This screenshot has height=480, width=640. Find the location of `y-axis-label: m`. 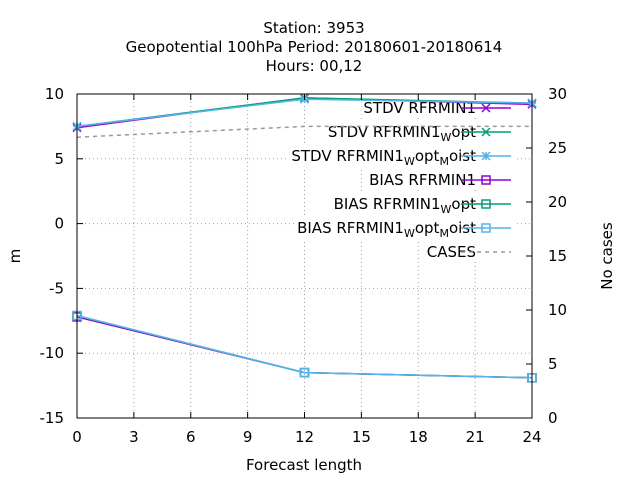

y-axis-label: m is located at coordinates (15, 256).